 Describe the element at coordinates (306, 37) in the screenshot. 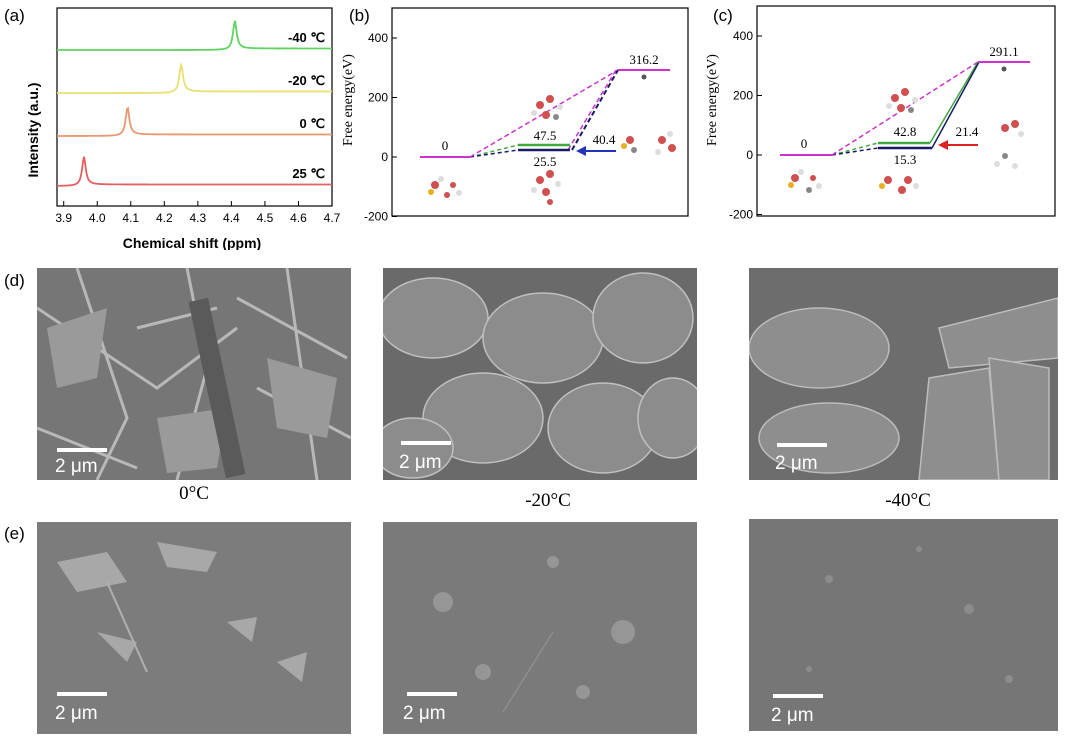

I see `nmr-series-label: -40 ℃` at that location.